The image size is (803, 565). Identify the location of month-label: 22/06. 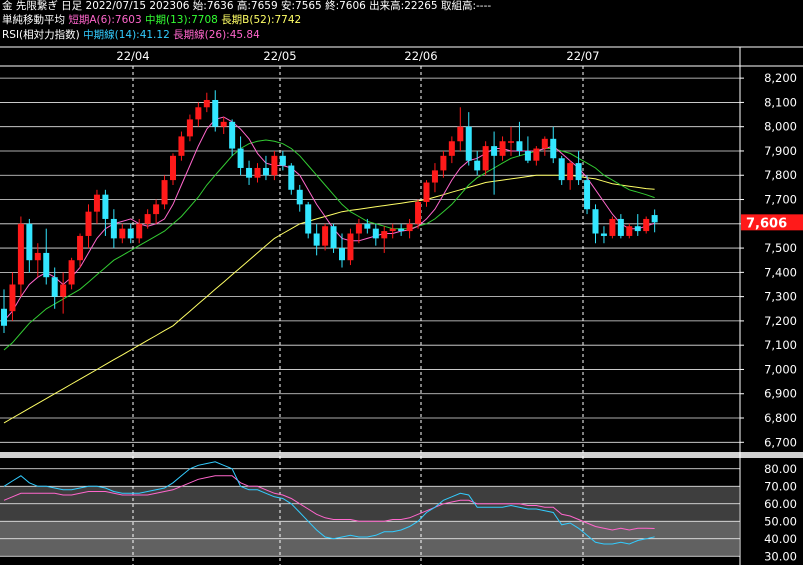
(420, 56).